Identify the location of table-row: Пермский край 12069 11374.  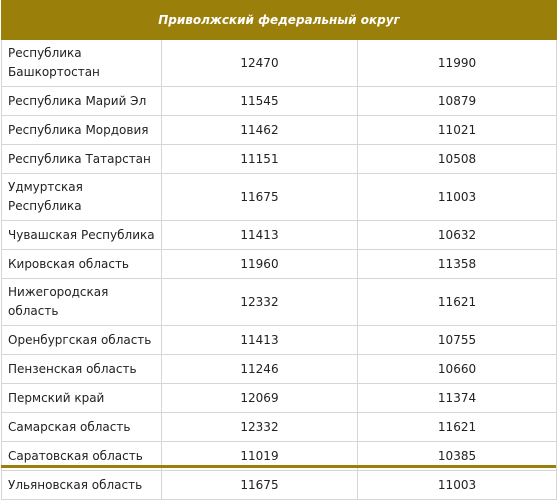
(279, 398).